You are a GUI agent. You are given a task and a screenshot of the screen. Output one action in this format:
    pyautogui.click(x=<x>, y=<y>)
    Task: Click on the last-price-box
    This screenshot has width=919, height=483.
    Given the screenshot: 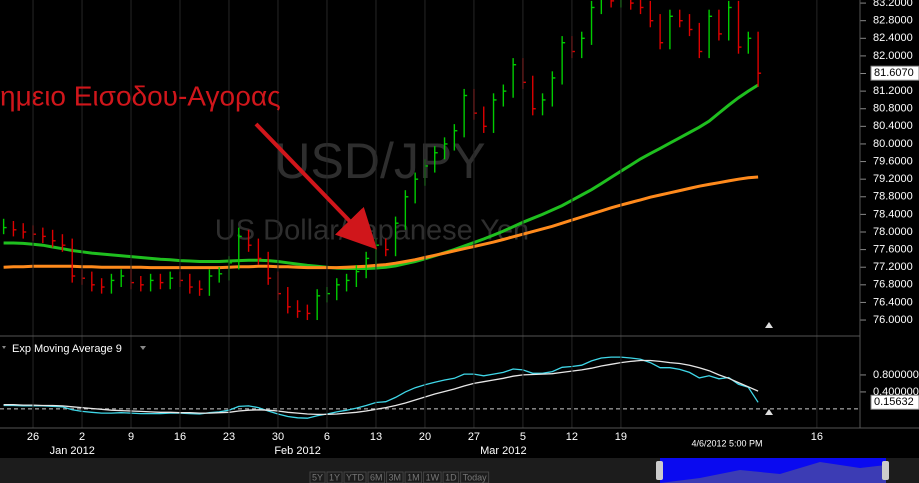 What is the action you would take?
    pyautogui.click(x=894, y=73)
    